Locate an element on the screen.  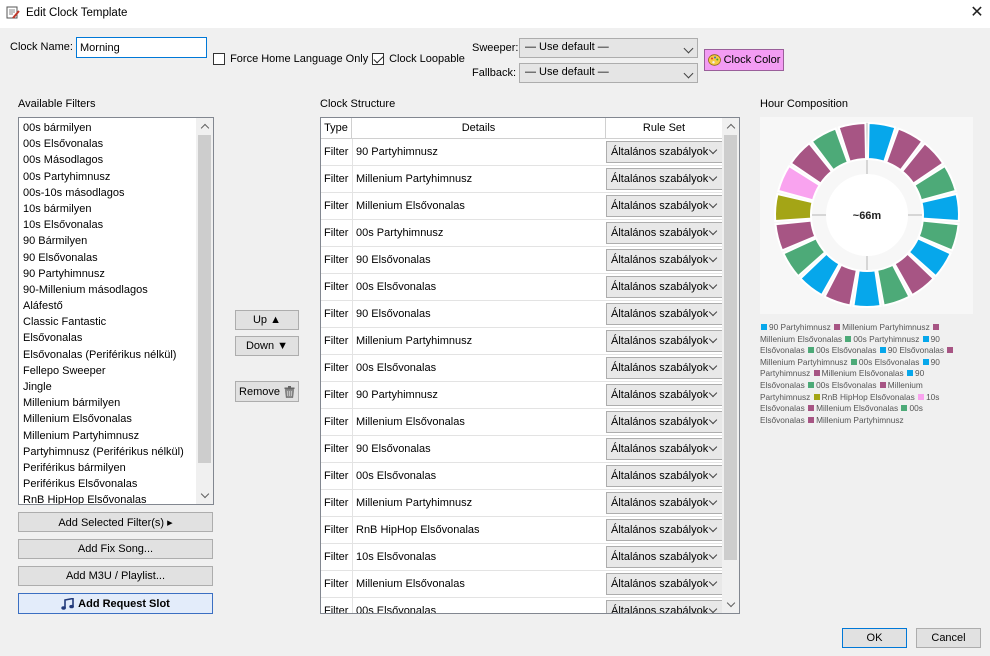
add-request-slot-button: Add Request Slot is located at coordinates (115, 603).